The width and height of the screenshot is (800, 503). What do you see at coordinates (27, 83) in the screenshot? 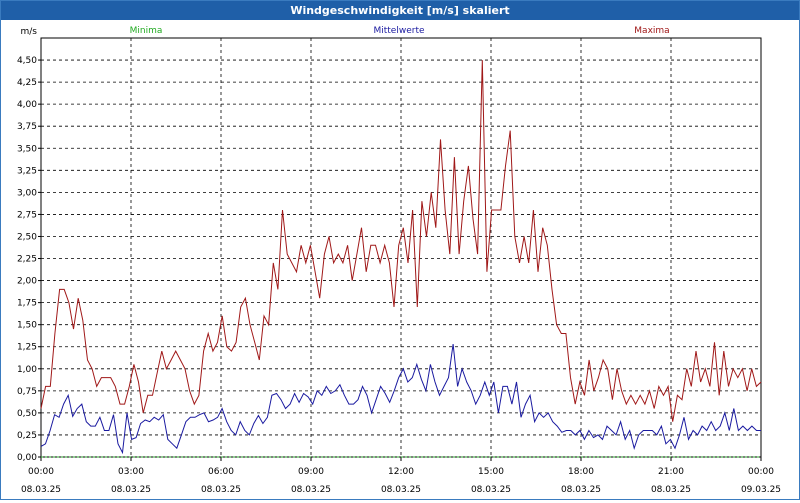
I see `y-tick-label: 4,25` at bounding box center [27, 83].